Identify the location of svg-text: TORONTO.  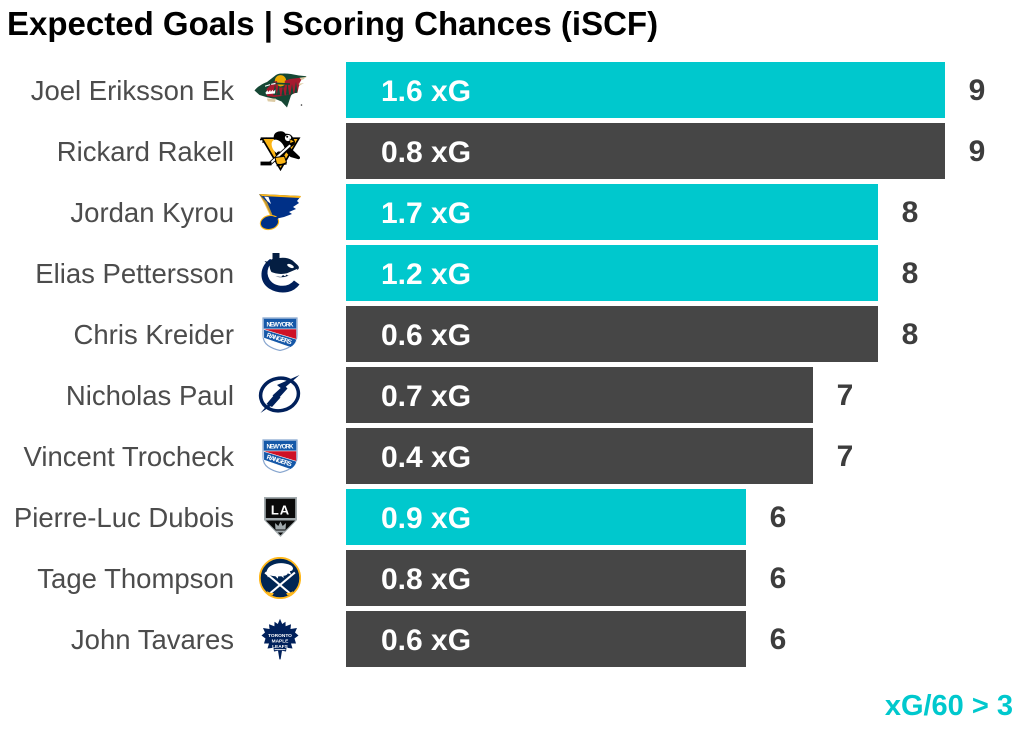
(280, 636).